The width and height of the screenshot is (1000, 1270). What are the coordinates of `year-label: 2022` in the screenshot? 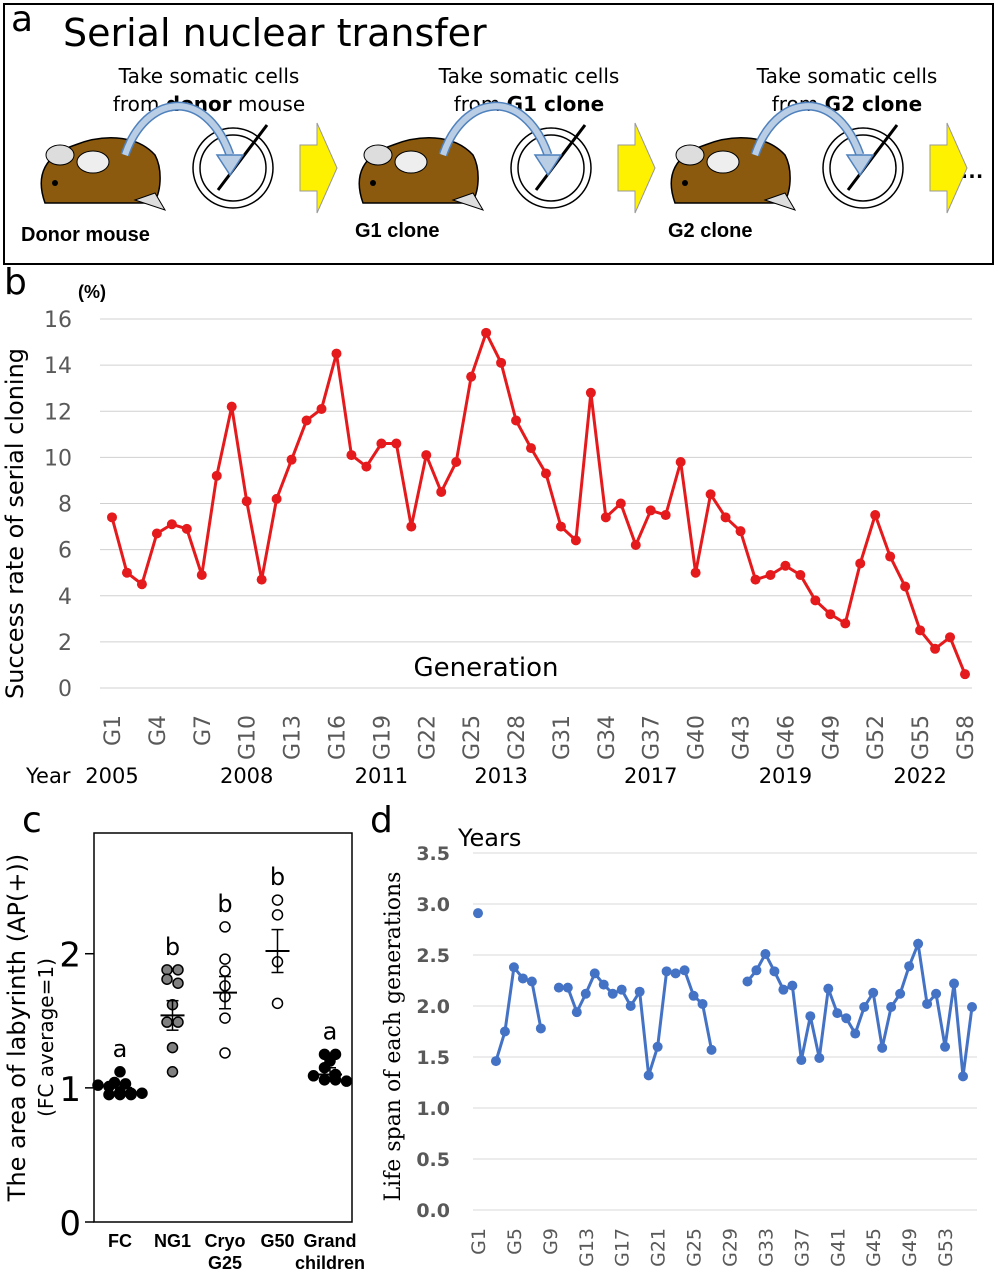 It's located at (919, 776).